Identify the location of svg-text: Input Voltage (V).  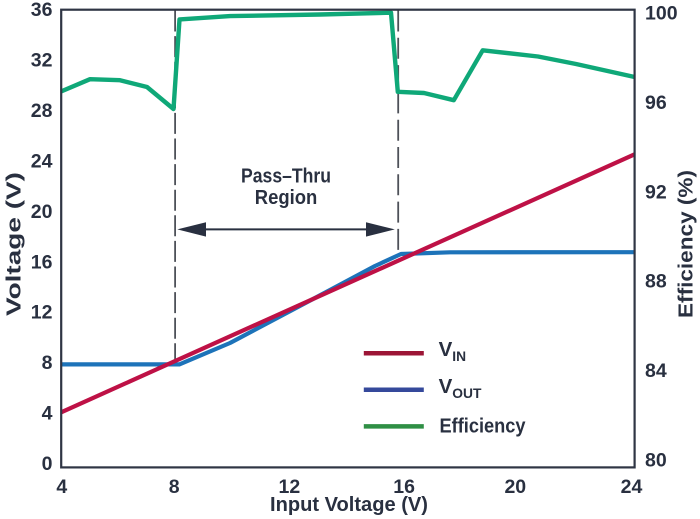
(349, 505).